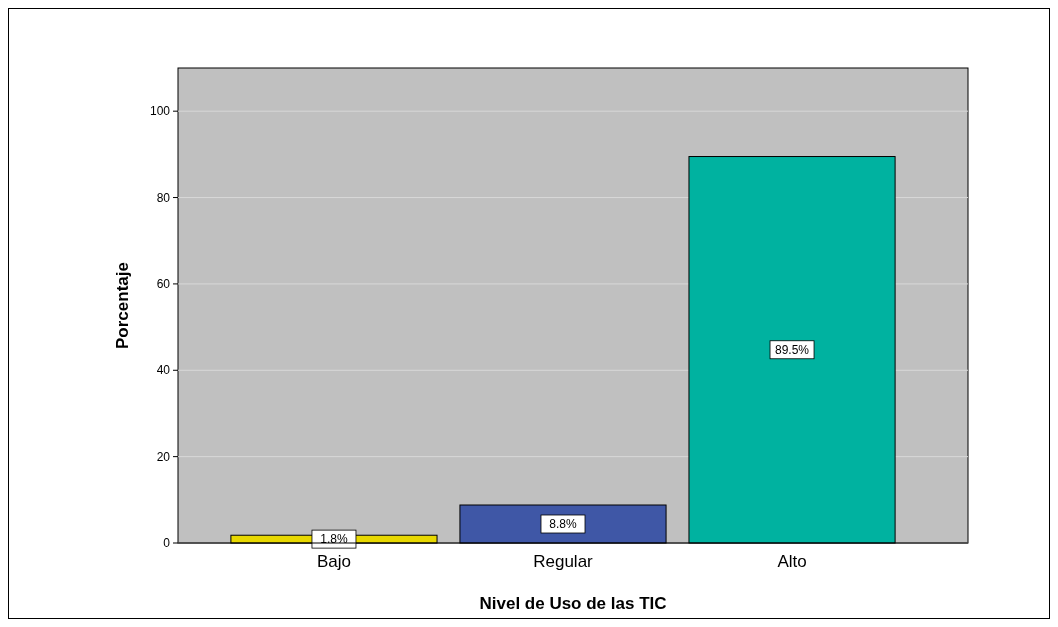 Image resolution: width=1058 pixels, height=627 pixels. Describe the element at coordinates (563, 524) in the screenshot. I see `data-label: 8.8%` at that location.